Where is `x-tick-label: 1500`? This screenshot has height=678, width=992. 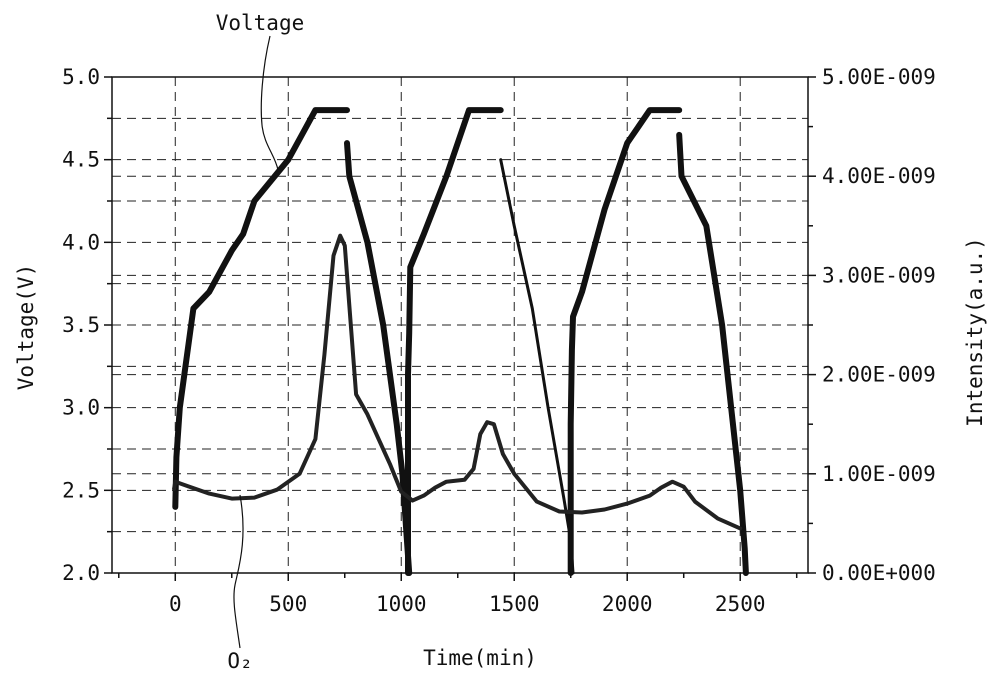
x-tick-label: 1500 is located at coordinates (514, 604).